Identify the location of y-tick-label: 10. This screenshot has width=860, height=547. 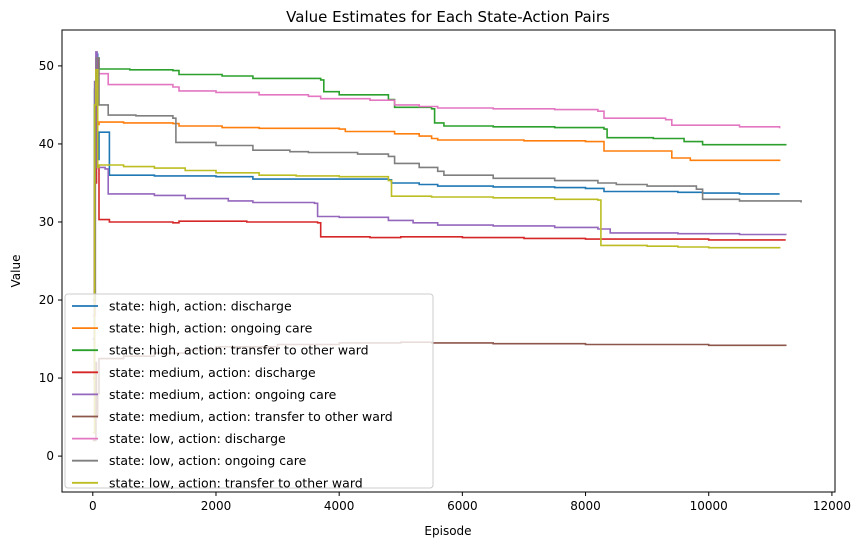
(46, 378).